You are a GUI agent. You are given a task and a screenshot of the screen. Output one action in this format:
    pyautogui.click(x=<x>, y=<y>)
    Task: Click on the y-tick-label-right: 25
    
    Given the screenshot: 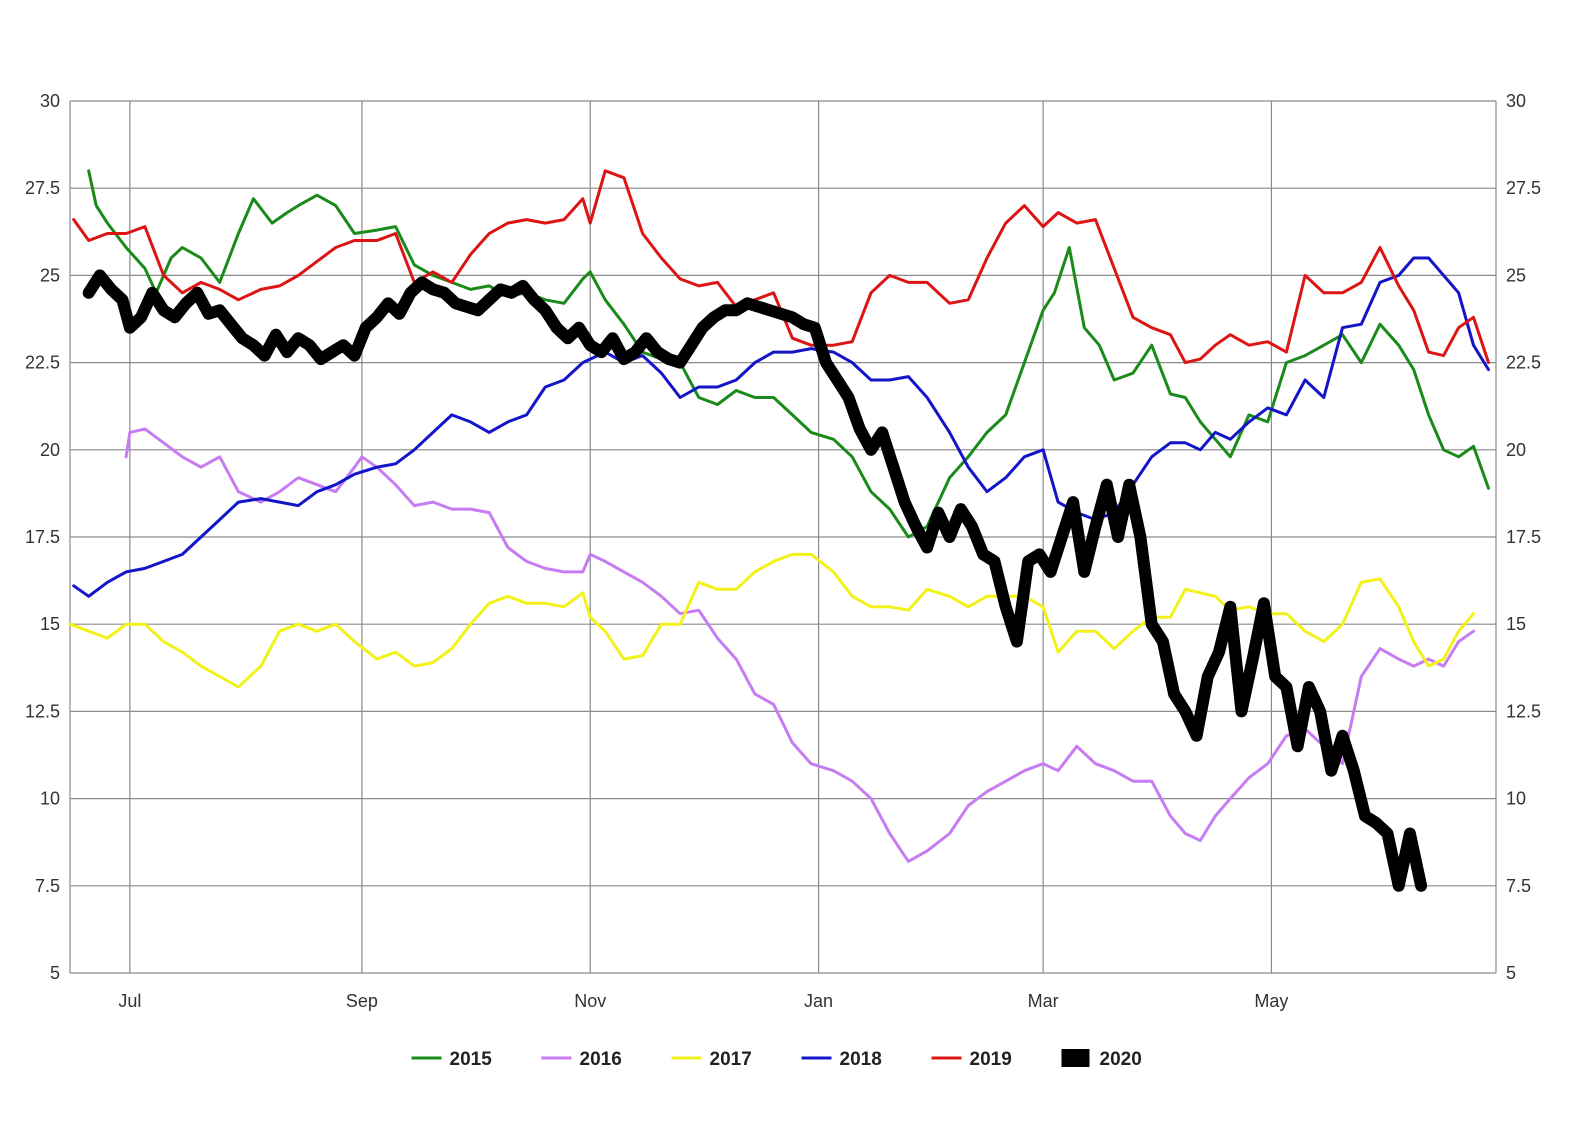 What is the action you would take?
    pyautogui.click(x=1516, y=275)
    